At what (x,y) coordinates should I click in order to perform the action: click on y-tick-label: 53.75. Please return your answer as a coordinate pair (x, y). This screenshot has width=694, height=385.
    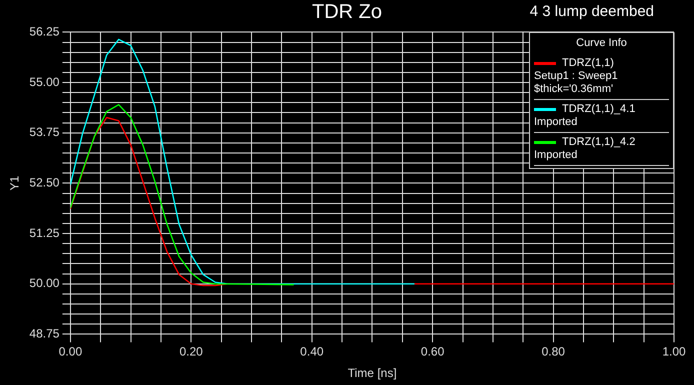
    Looking at the image, I should click on (44, 132).